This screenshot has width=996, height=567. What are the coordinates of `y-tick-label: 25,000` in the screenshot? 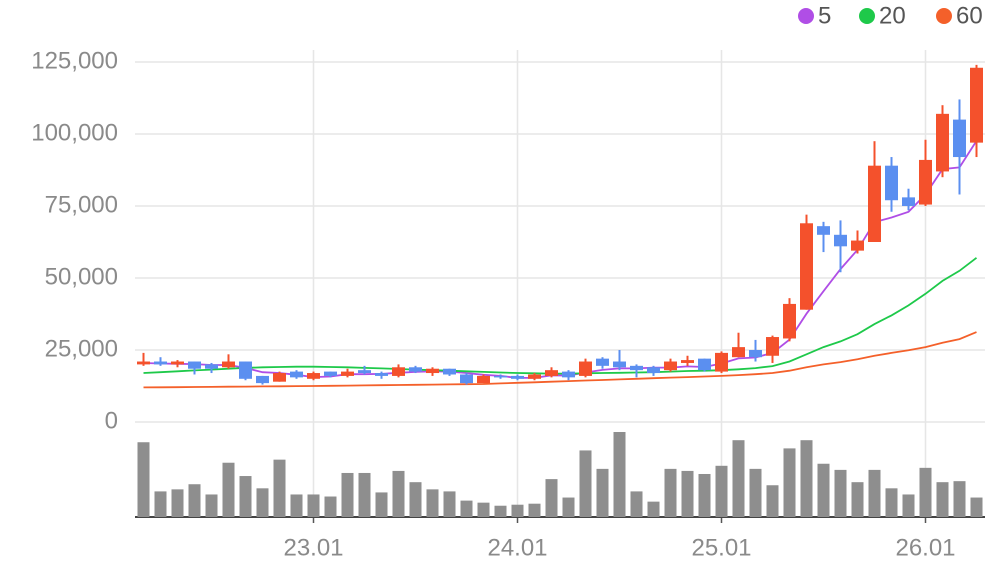 It's located at (81, 348).